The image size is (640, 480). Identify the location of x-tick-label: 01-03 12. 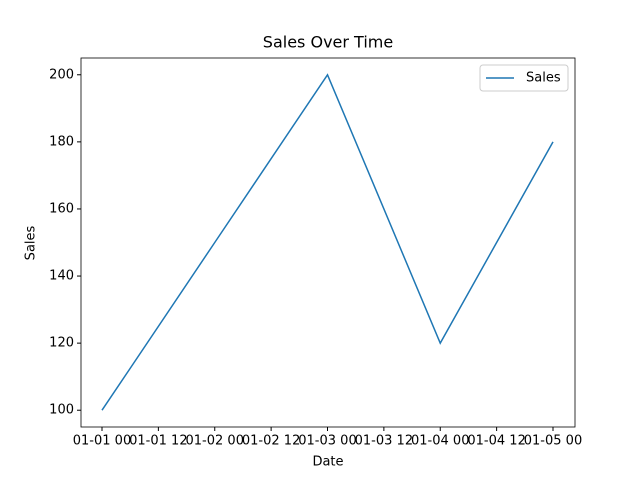
(384, 441).